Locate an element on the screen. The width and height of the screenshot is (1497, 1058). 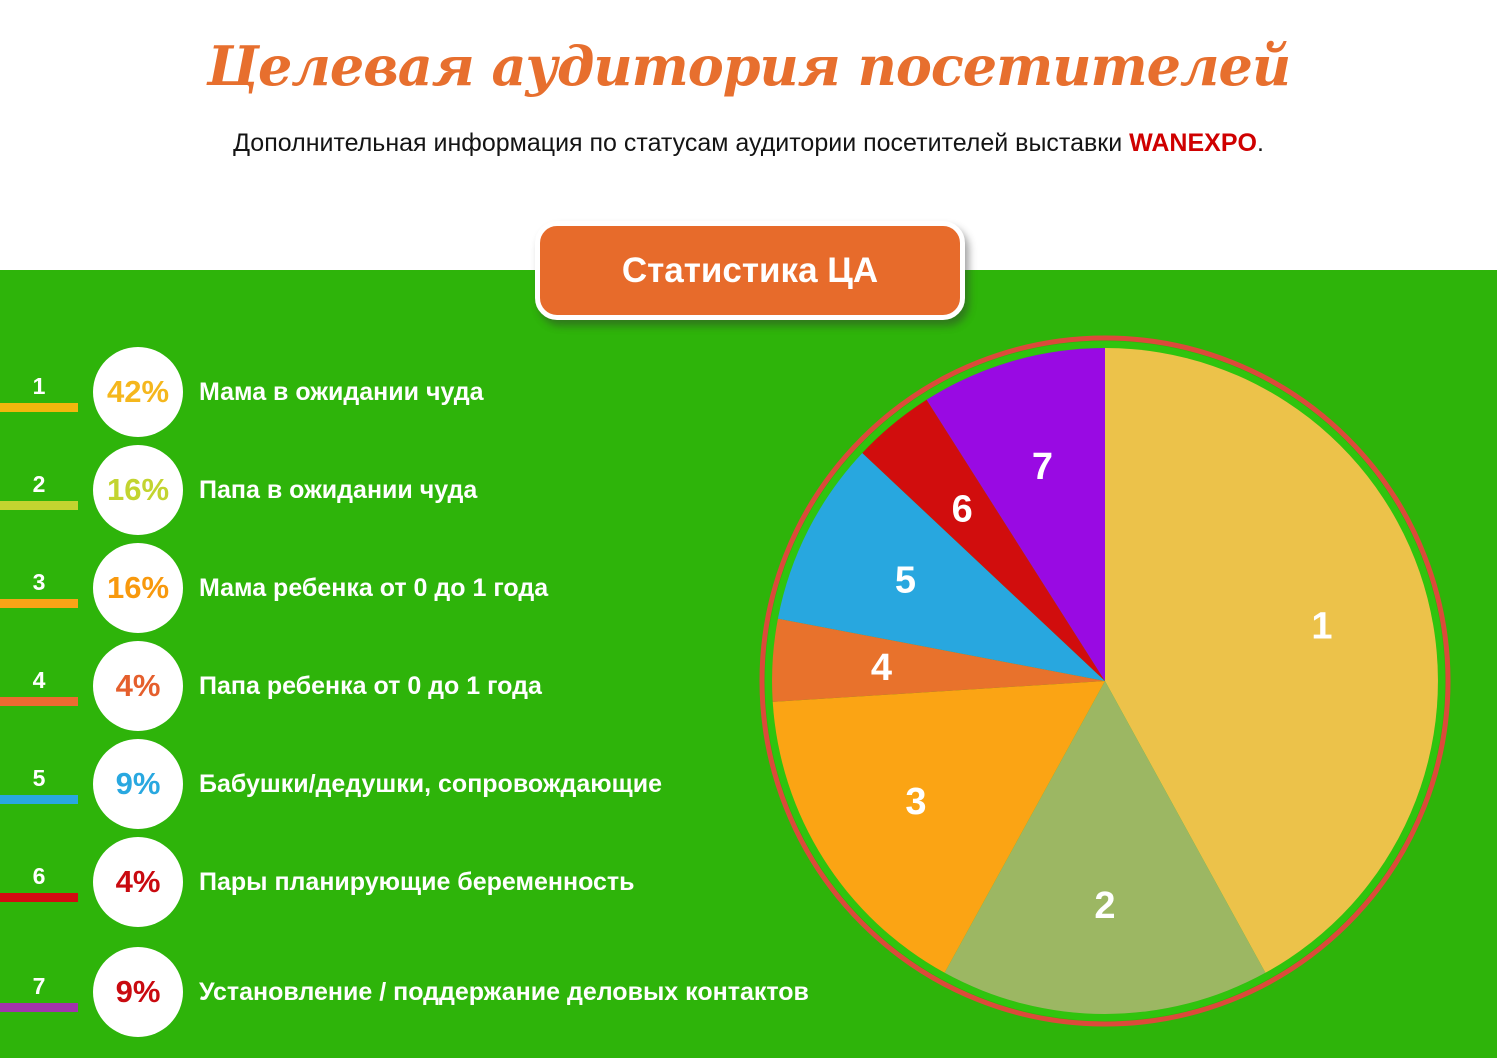
legend-number: 4 is located at coordinates (39, 679).